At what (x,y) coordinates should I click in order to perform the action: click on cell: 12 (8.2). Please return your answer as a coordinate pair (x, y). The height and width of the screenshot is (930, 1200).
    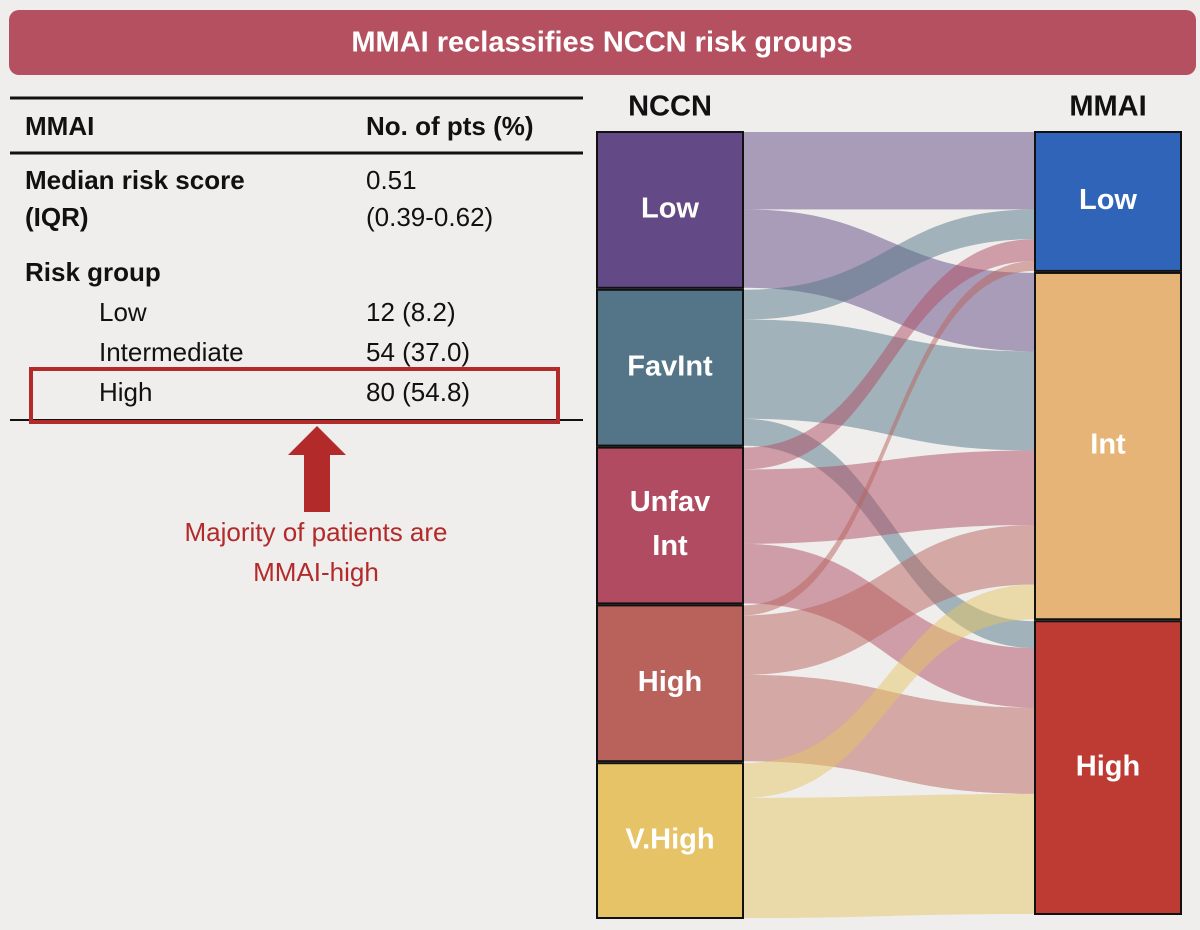
    Looking at the image, I should click on (411, 312).